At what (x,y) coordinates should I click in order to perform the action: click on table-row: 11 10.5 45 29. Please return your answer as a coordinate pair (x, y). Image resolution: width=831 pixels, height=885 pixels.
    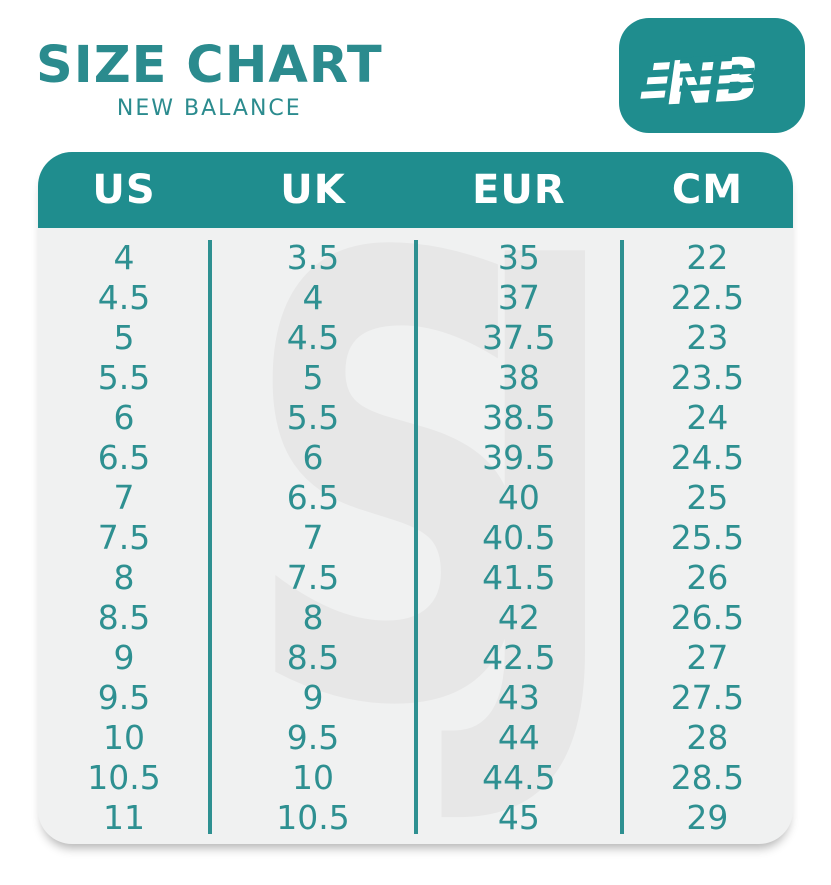
    Looking at the image, I should click on (415, 818).